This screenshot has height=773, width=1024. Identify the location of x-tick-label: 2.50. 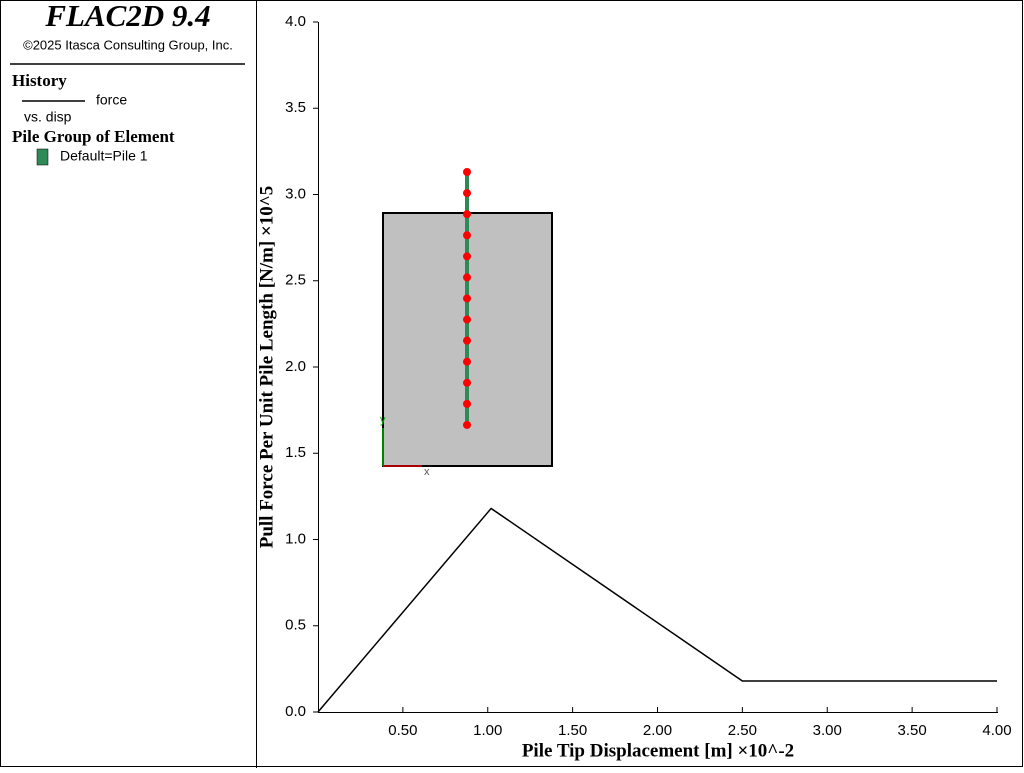
(742, 730).